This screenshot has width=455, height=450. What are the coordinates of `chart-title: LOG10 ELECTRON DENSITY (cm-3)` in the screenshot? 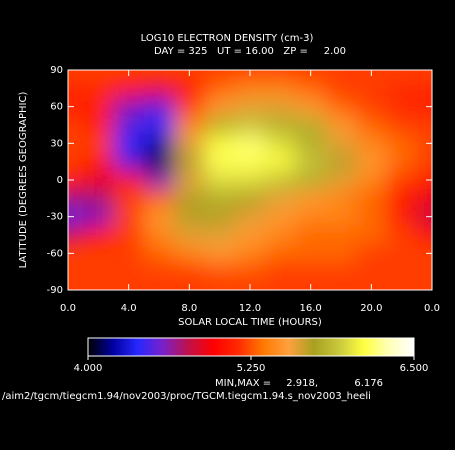 It's located at (227, 38).